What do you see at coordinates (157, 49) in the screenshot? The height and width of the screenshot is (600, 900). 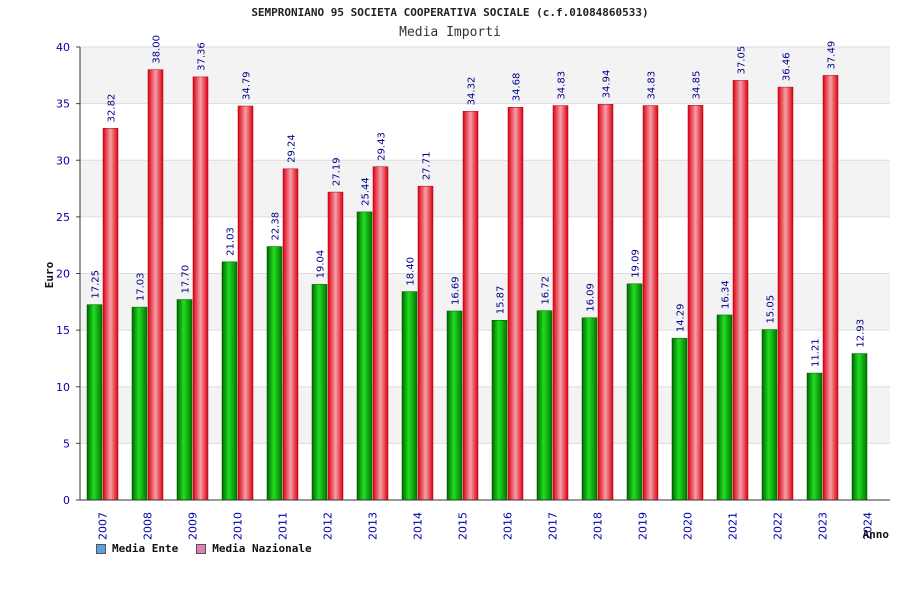 I see `data-label: 38.00` at bounding box center [157, 49].